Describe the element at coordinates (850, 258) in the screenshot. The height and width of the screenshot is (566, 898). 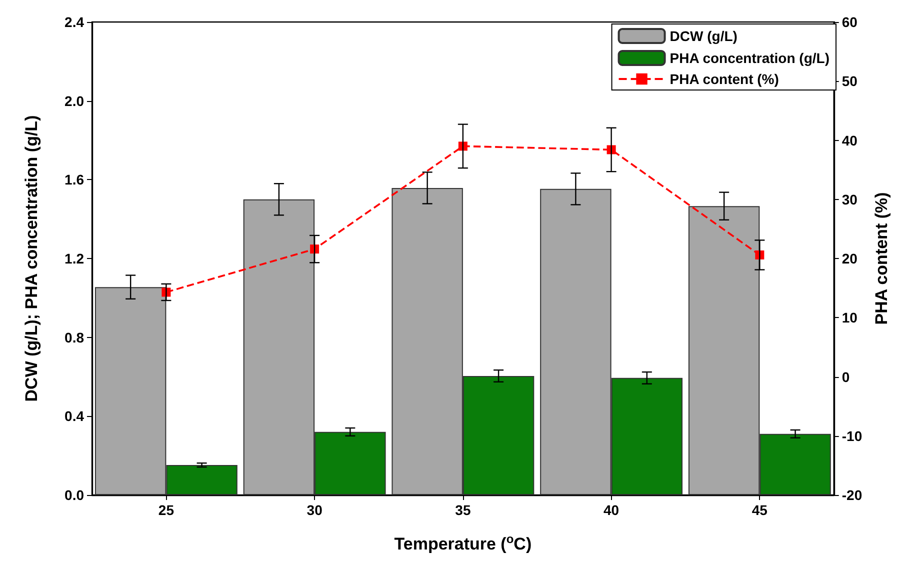
I see `y2-tick-label: 20` at that location.